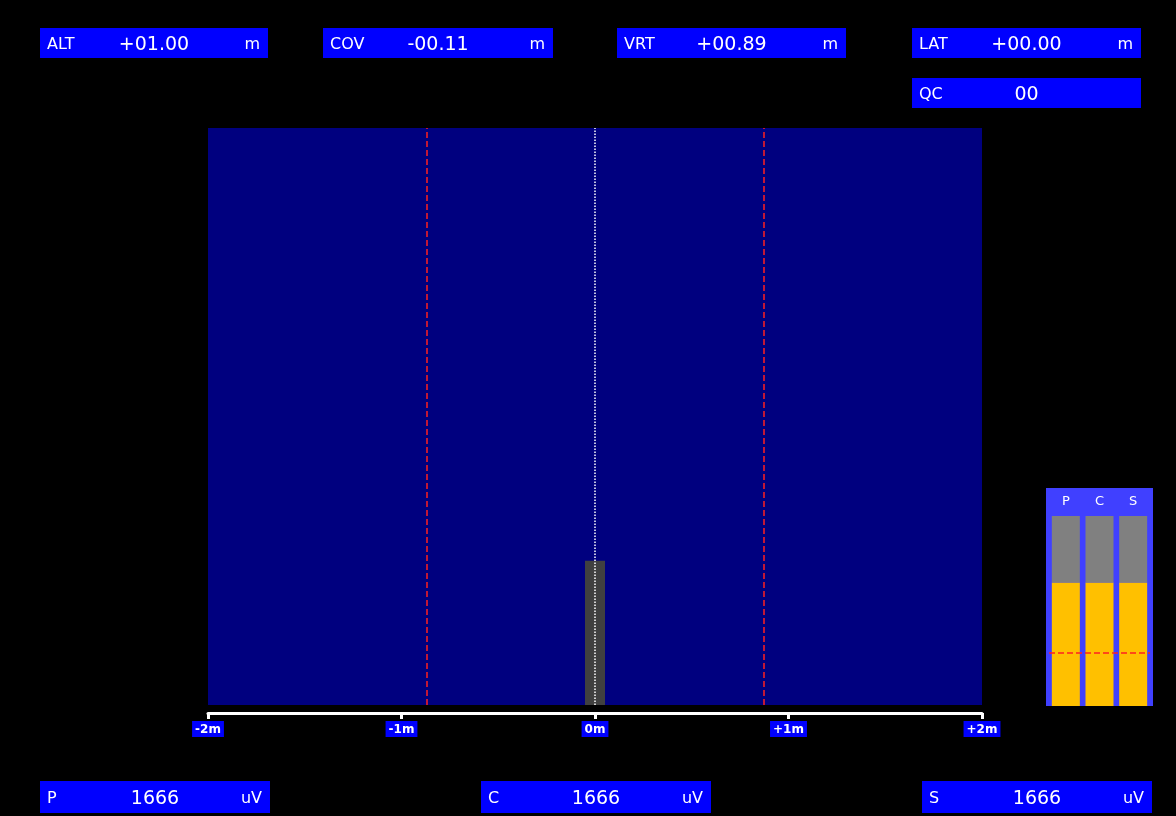  I want to click on x-tick-label: C, so click(1099, 500).